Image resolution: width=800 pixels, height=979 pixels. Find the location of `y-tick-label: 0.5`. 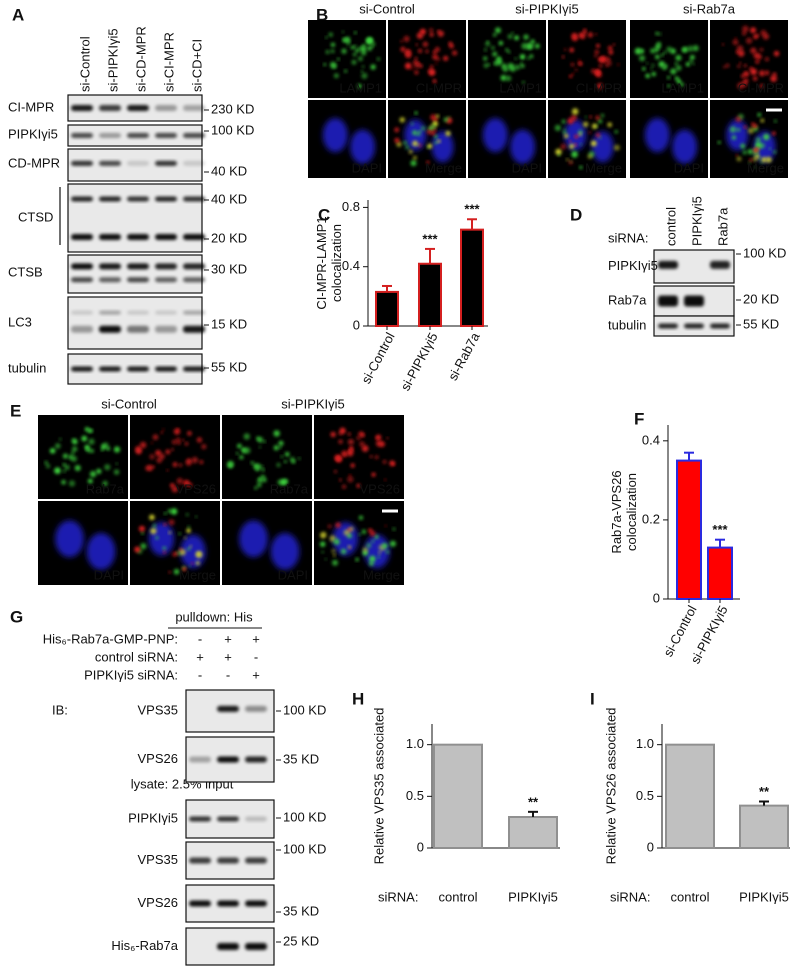

y-tick-label: 0.5 is located at coordinates (645, 795).